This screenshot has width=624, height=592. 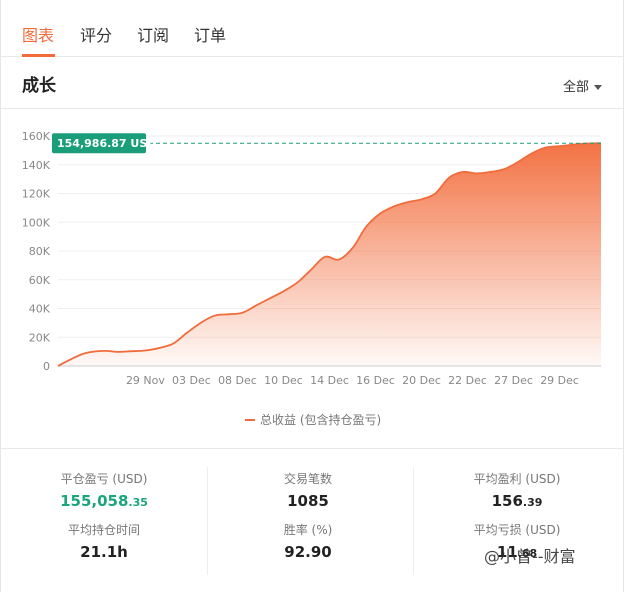 What do you see at coordinates (467, 380) in the screenshot?
I see `x-tick-label: 22 Dec` at bounding box center [467, 380].